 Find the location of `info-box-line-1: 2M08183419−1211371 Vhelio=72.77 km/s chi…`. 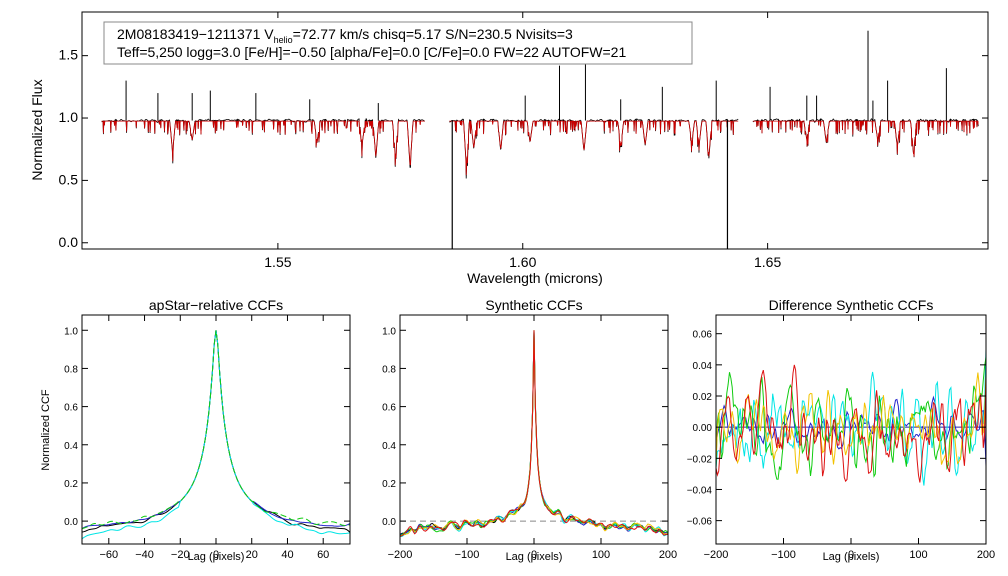

info-box-line-1: 2M08183419−1211371 Vhelio=72.77 km/s chi… is located at coordinates (345, 35).